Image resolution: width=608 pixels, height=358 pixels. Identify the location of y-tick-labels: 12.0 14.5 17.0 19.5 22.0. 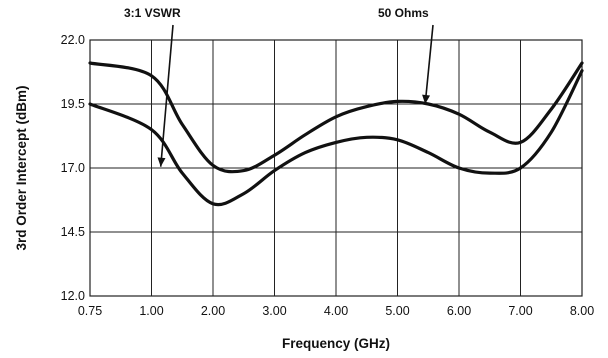
(73, 168).